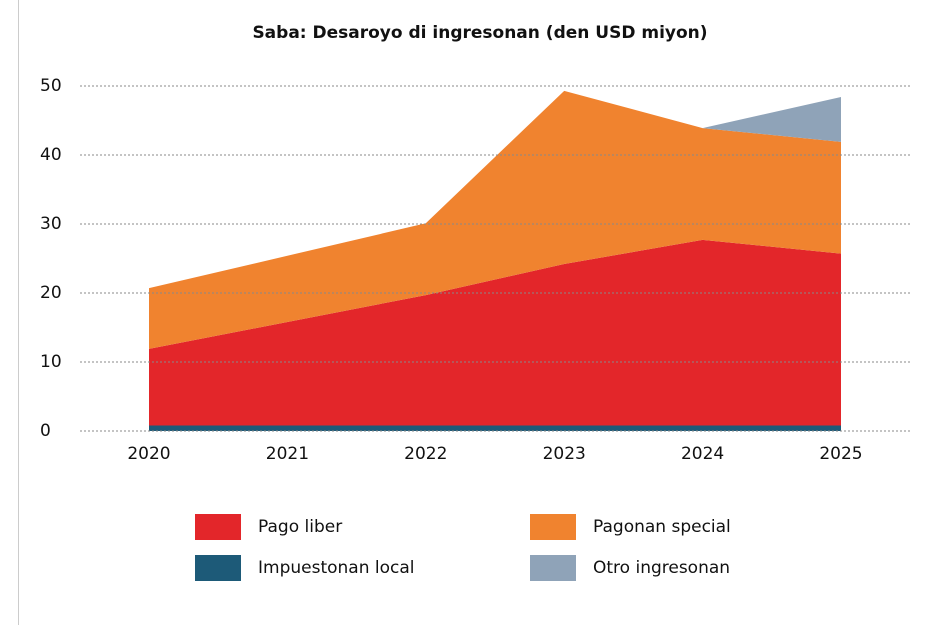 This screenshot has height=625, width=934. Describe the element at coordinates (287, 454) in the screenshot. I see `x-tick-label: 2021` at that location.